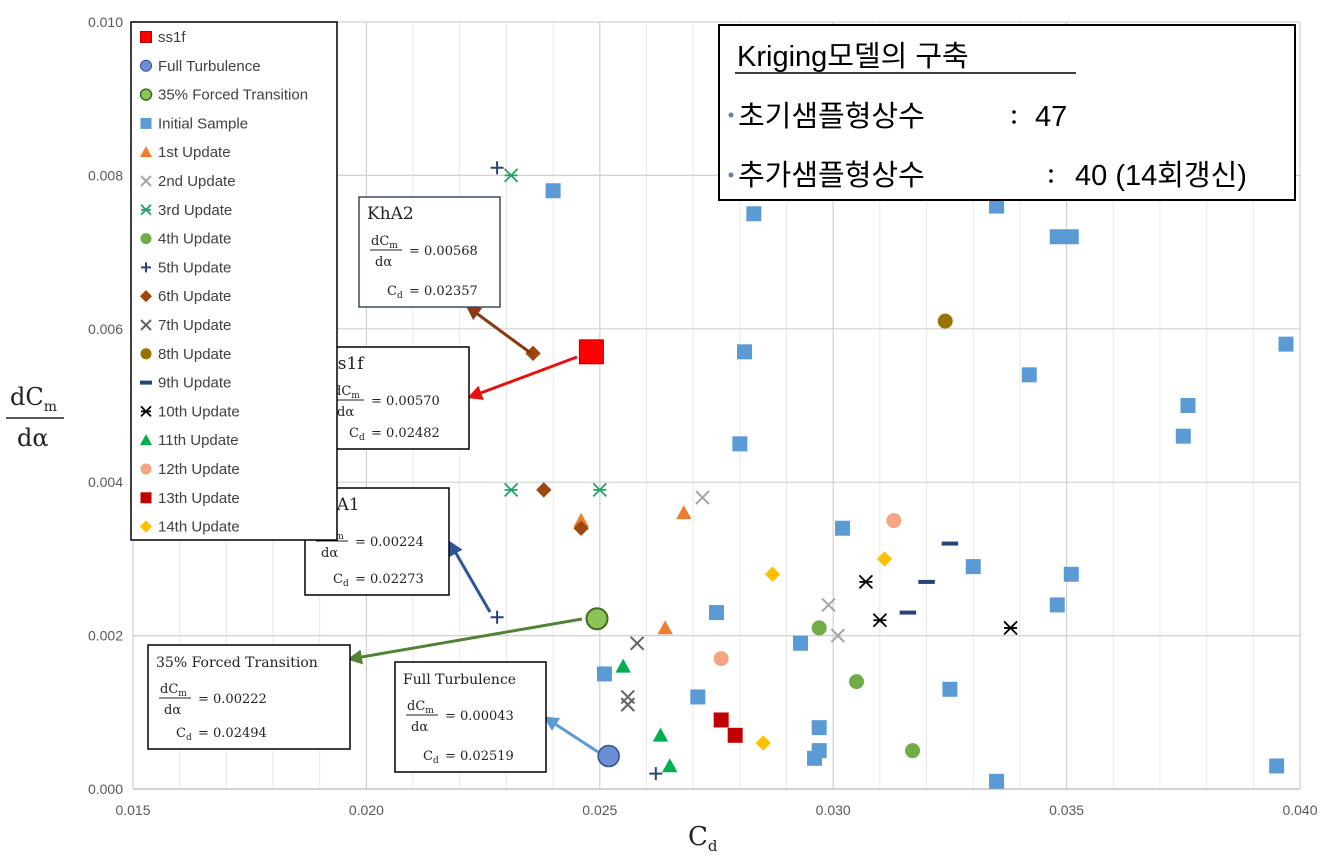  Describe the element at coordinates (443, 291) in the screenshot. I see `annotation-cd-value: = 0.02357` at that location.